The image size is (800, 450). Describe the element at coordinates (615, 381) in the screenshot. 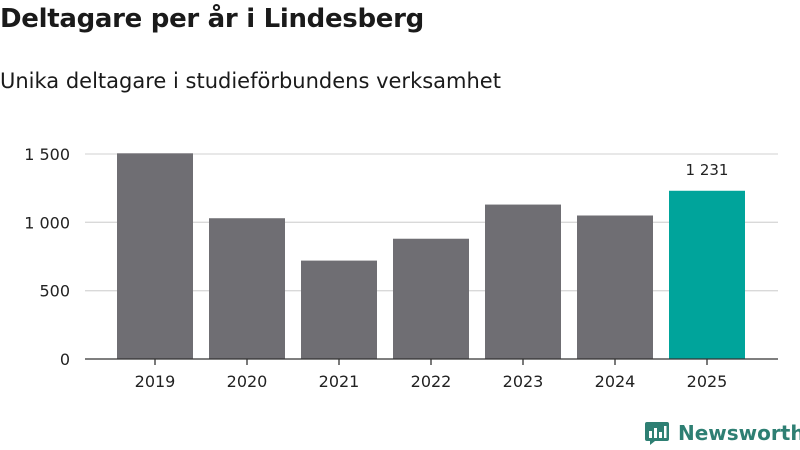

I see `x-tick-label: 2024` at that location.